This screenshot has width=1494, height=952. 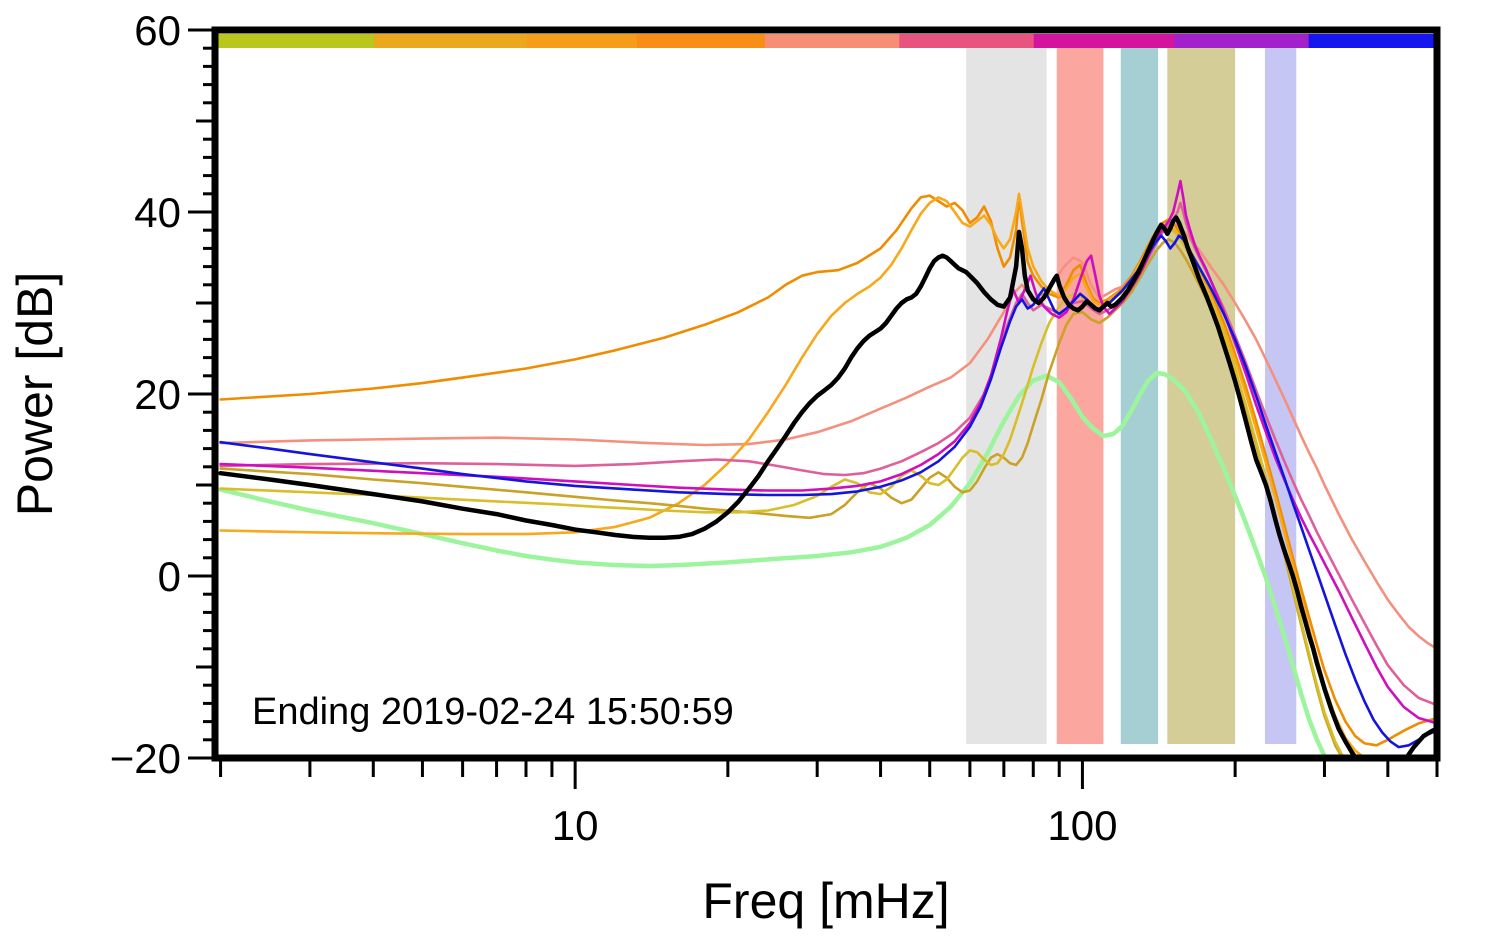 What do you see at coordinates (157, 394) in the screenshot?
I see `y-tick-label: 20` at bounding box center [157, 394].